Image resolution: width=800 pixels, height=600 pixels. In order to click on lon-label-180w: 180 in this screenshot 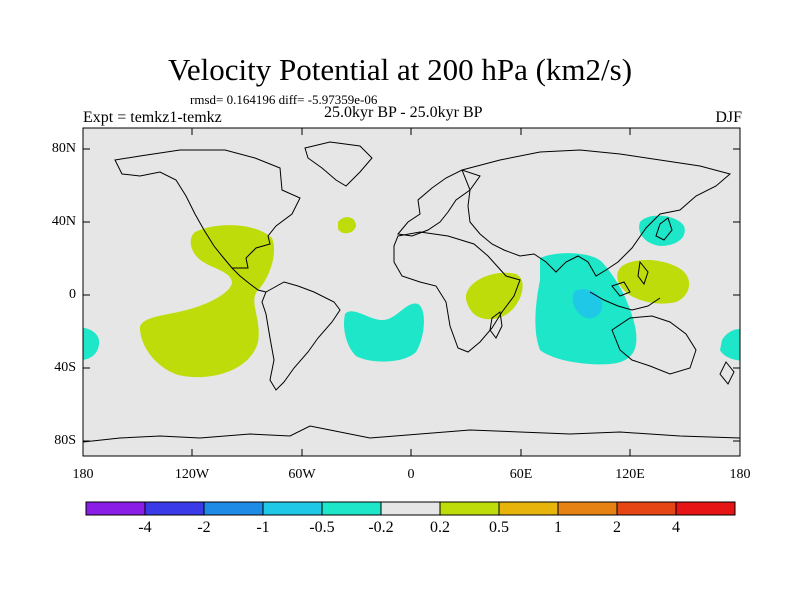, I will do `click(83, 474)`.